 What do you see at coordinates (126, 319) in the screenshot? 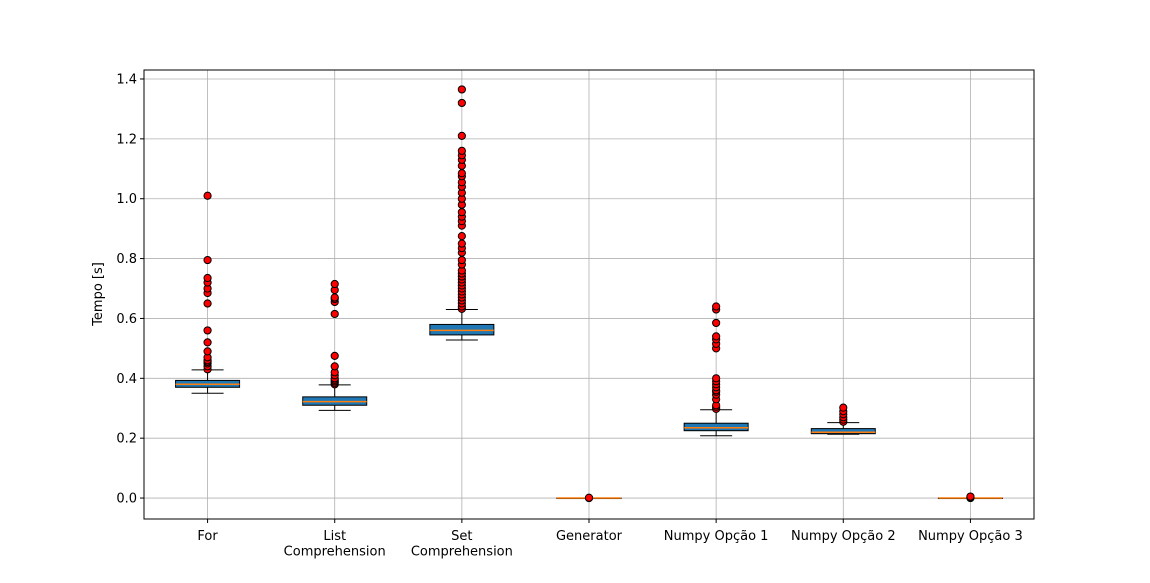
I see `y-tick-label: 0.6` at bounding box center [126, 319].